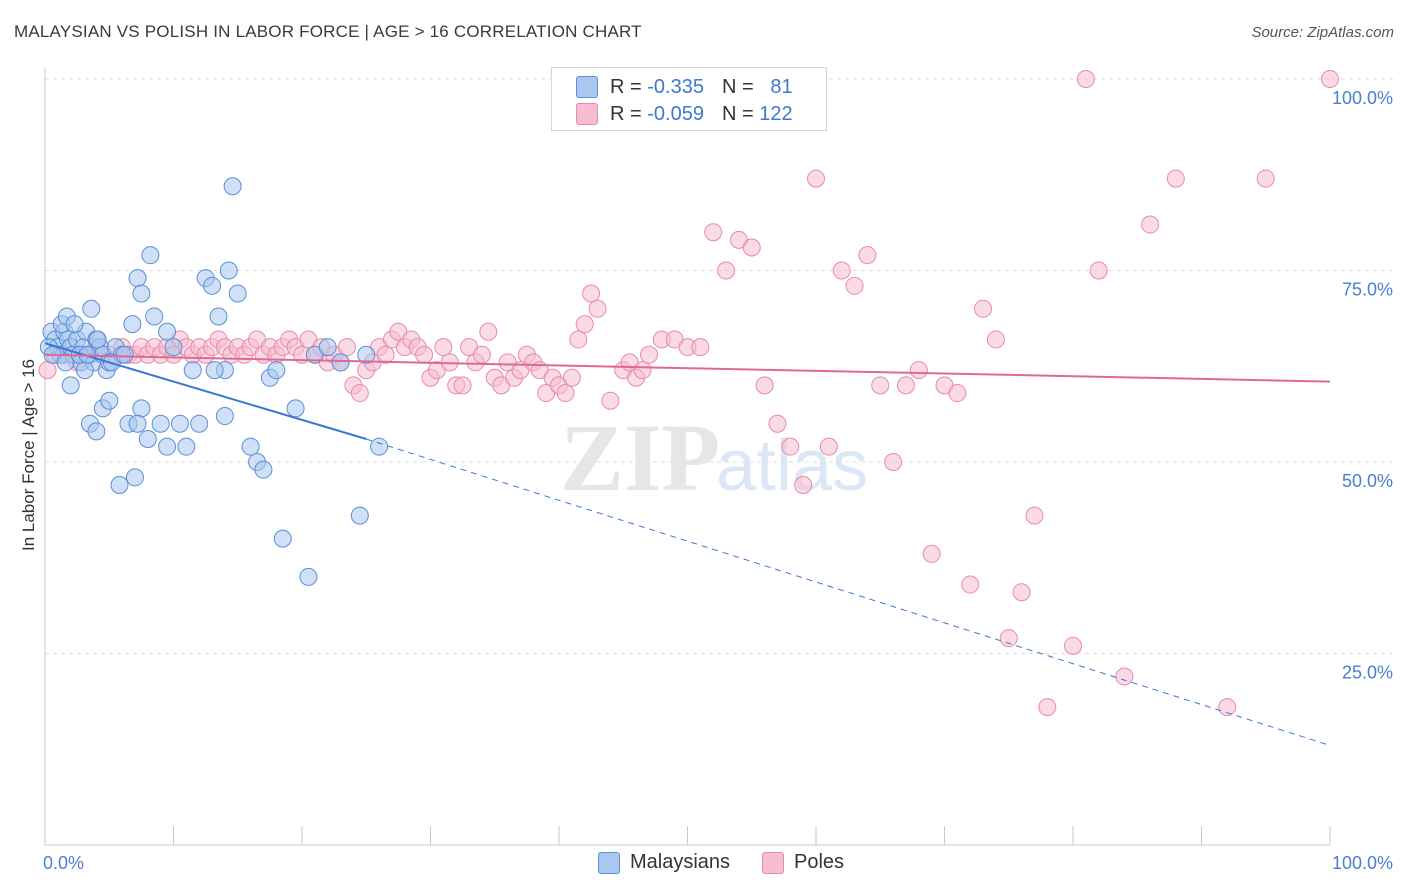 The width and height of the screenshot is (1406, 892). Describe the element at coordinates (1367, 673) in the screenshot. I see `y-tick-label: 25.0%` at that location.